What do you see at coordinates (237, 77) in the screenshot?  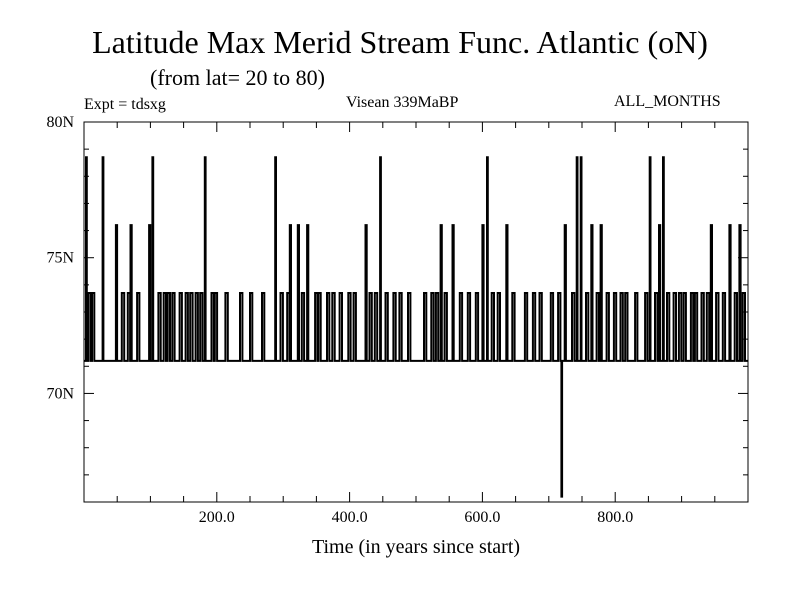 I see `chart-subtitle: (from lat= 20 to 80)` at bounding box center [237, 77].